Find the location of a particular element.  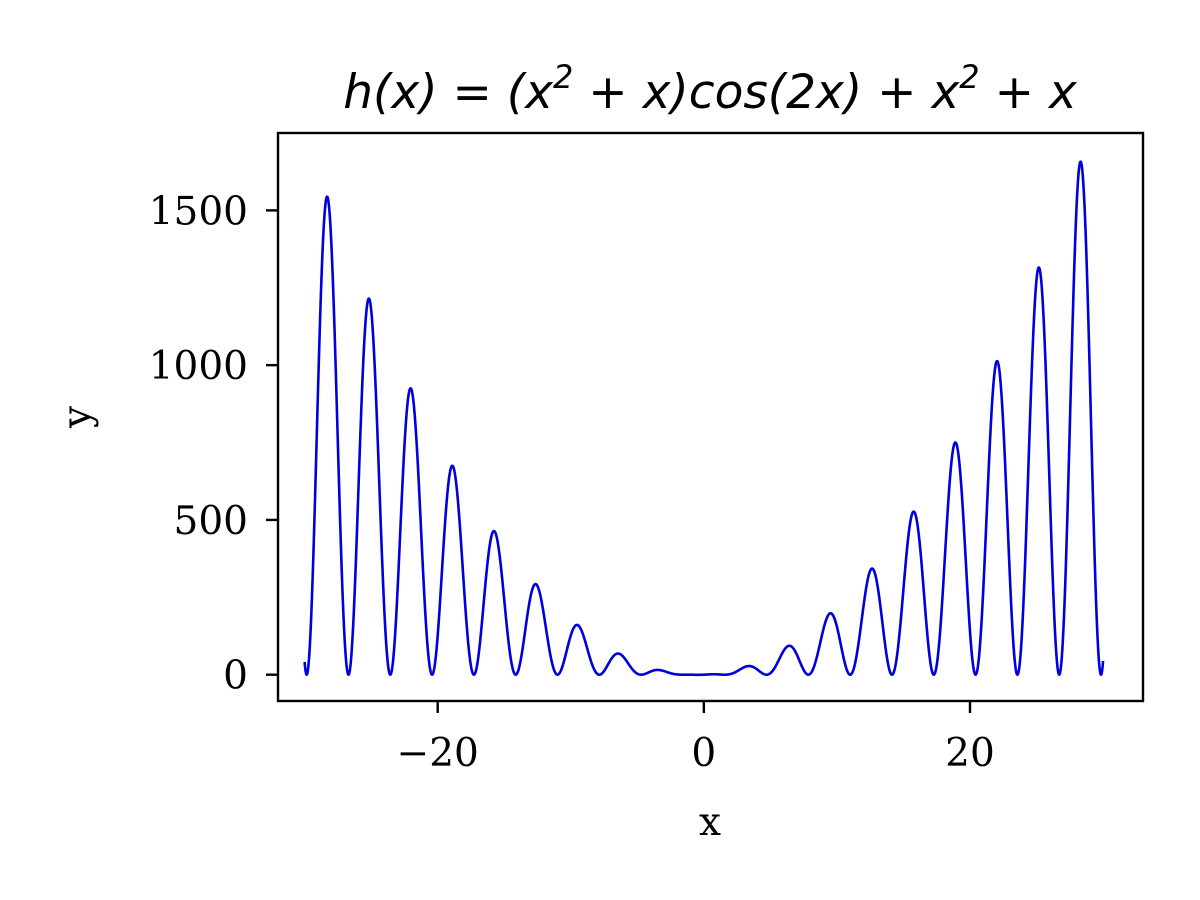

chart-title-lead: h(x) = (x is located at coordinates (448, 92).